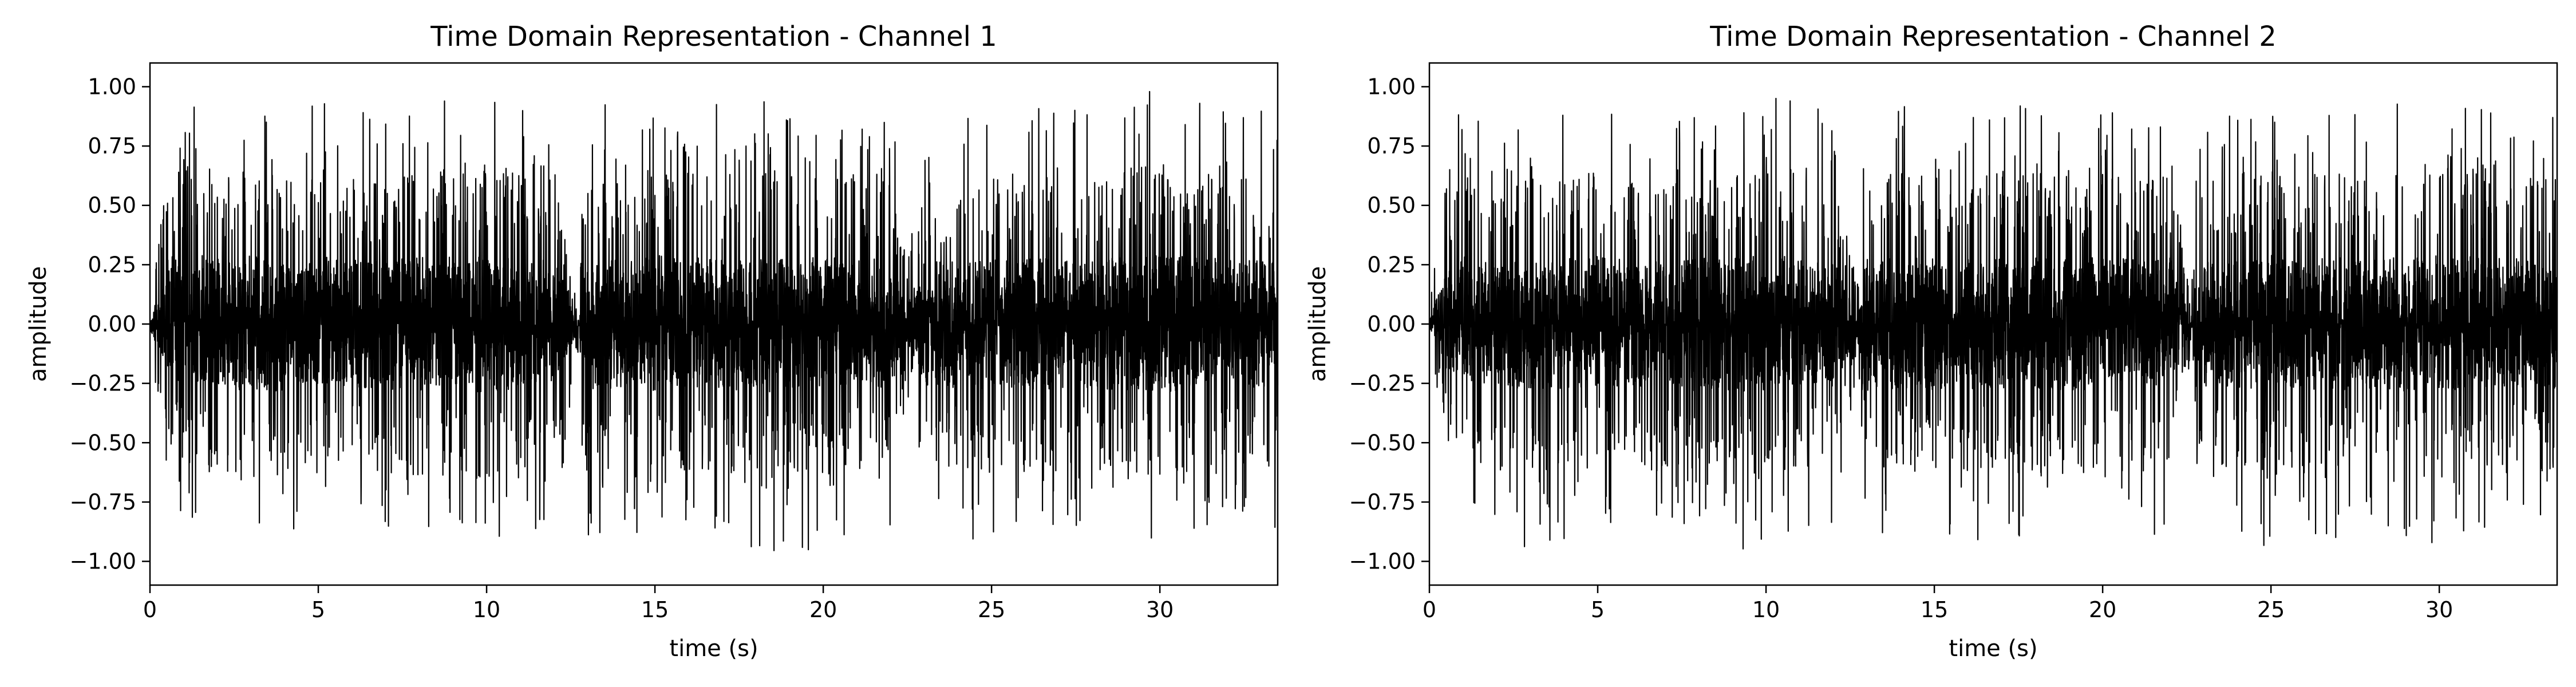 This screenshot has width=2576, height=687. I want to click on chart-title: Time Domain Representation - Channel 2, so click(1992, 37).